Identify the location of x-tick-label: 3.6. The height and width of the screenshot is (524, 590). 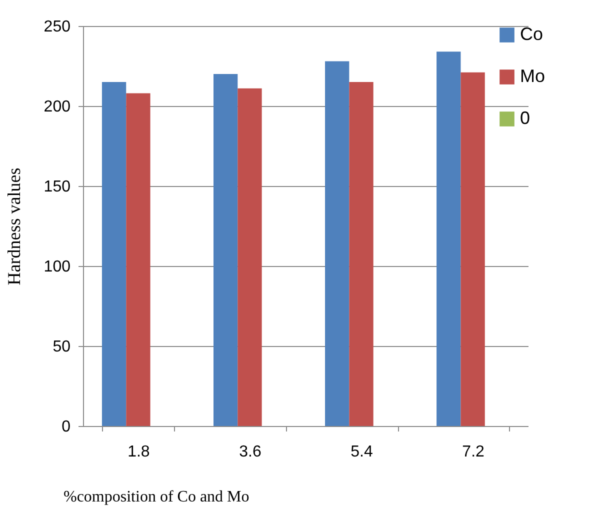
(250, 452).